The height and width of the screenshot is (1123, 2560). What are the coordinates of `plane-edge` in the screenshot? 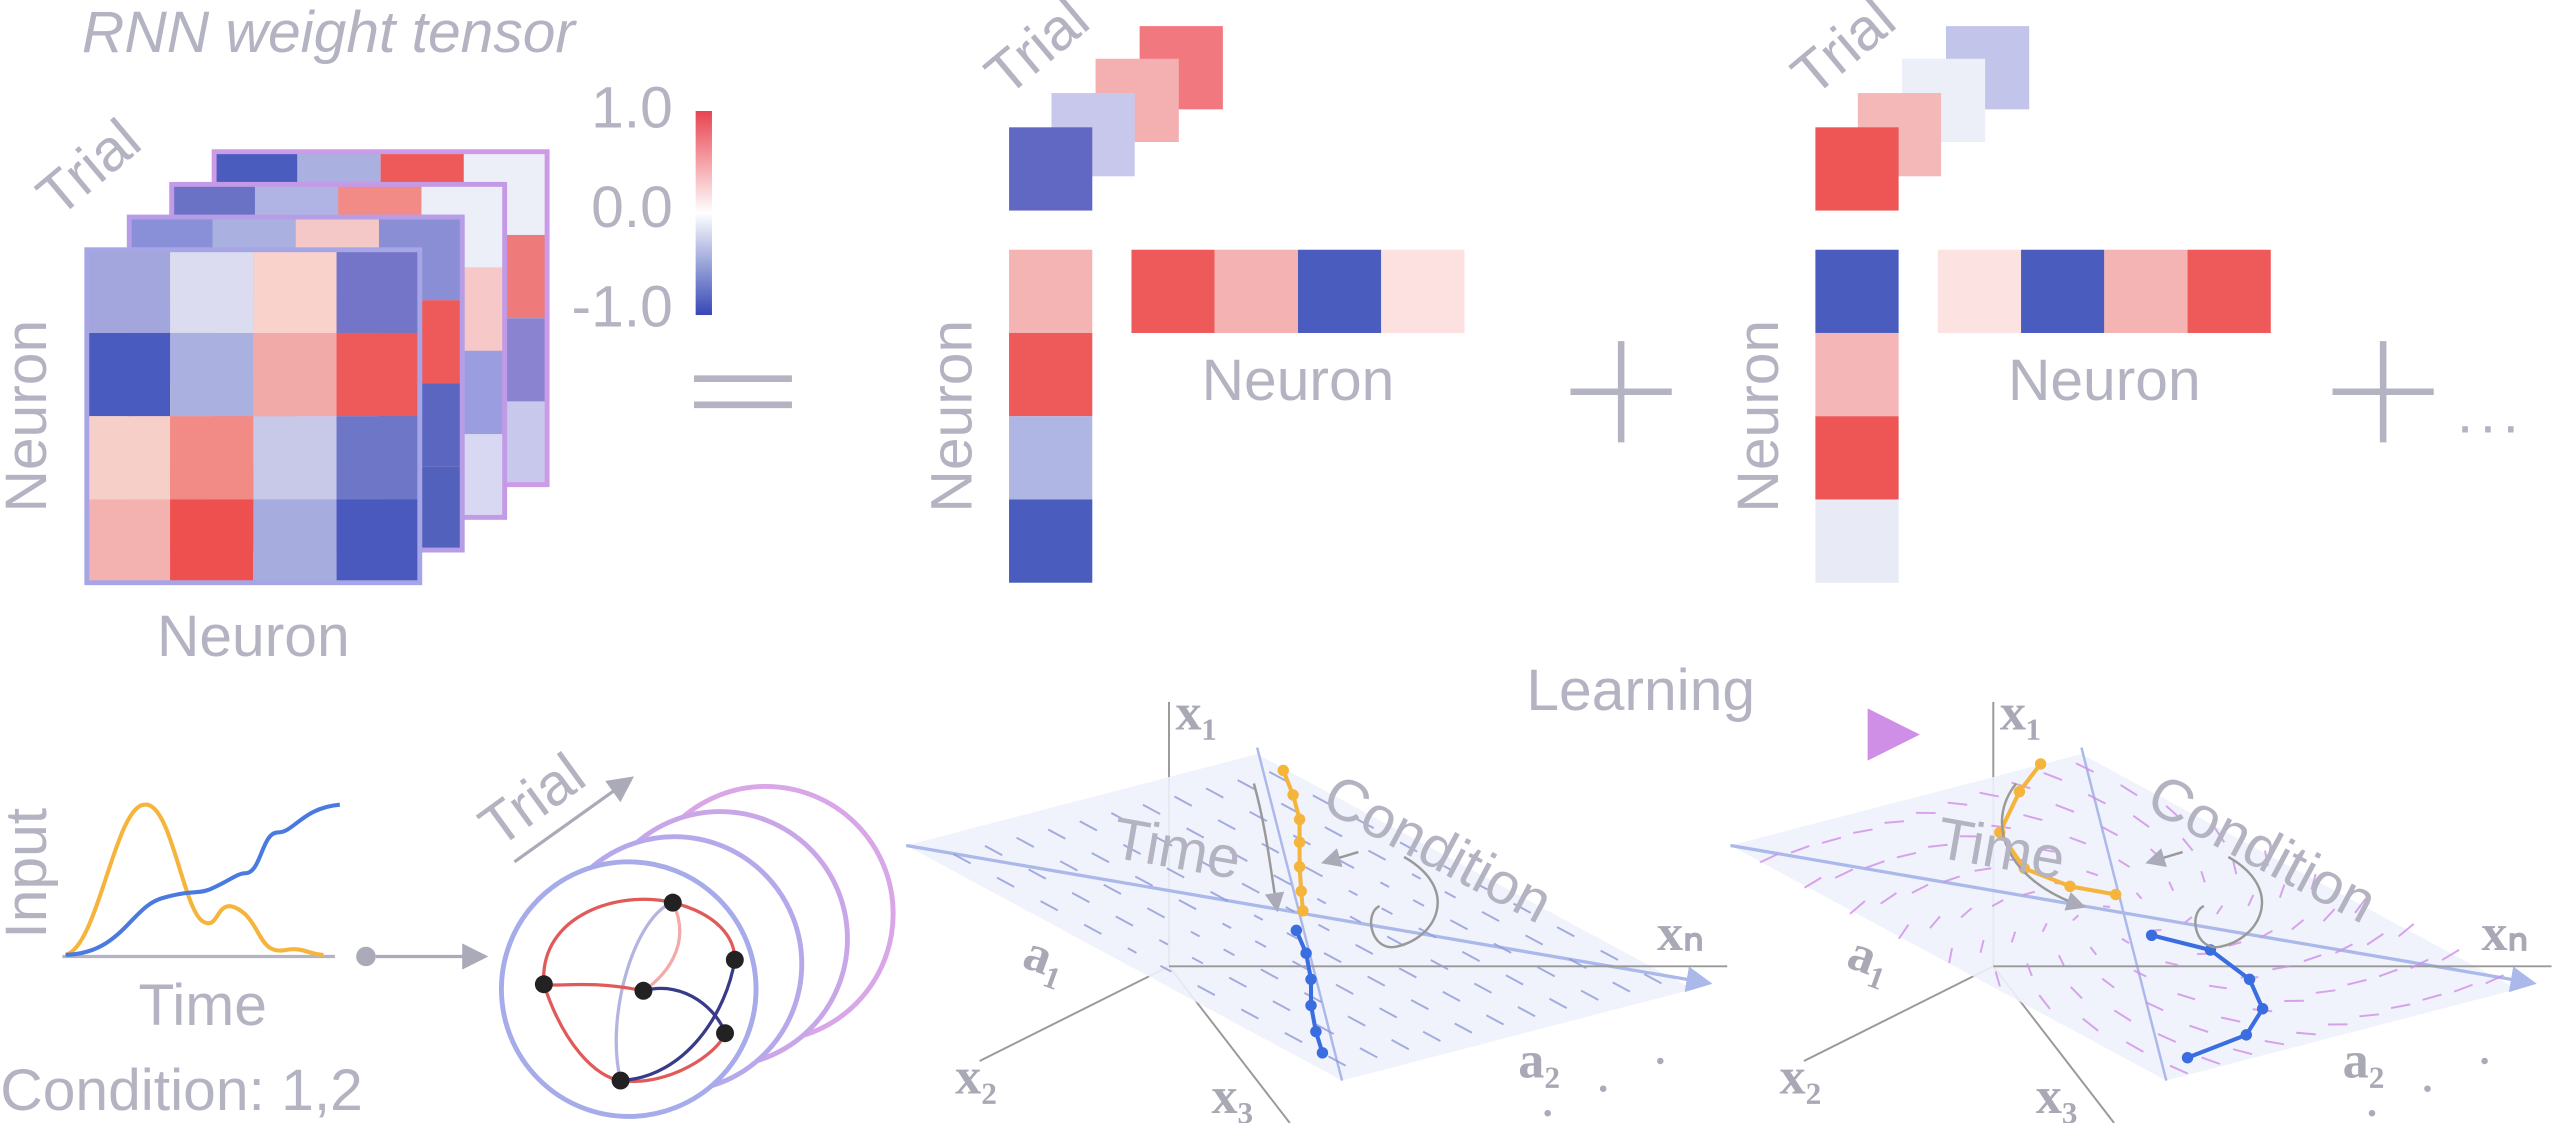 It's located at (2124, 914).